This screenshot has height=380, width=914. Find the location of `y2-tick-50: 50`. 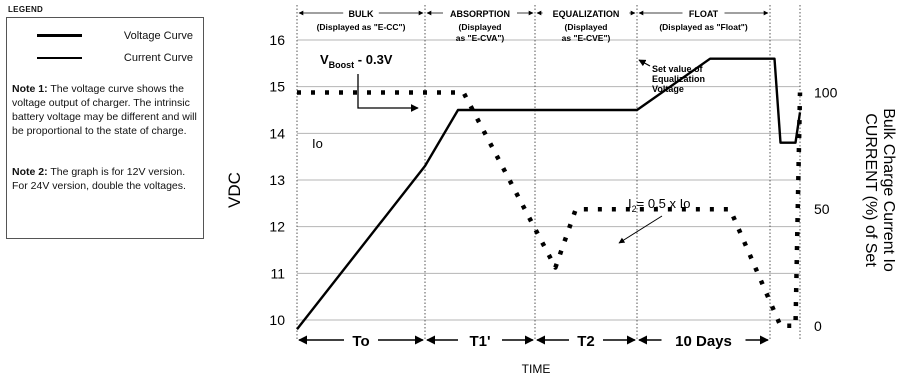

y2-tick-50: 50 is located at coordinates (822, 209).